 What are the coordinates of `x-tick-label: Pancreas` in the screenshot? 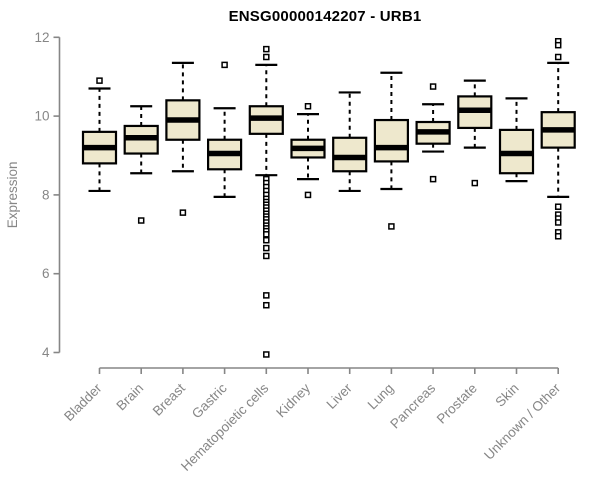 It's located at (412, 405).